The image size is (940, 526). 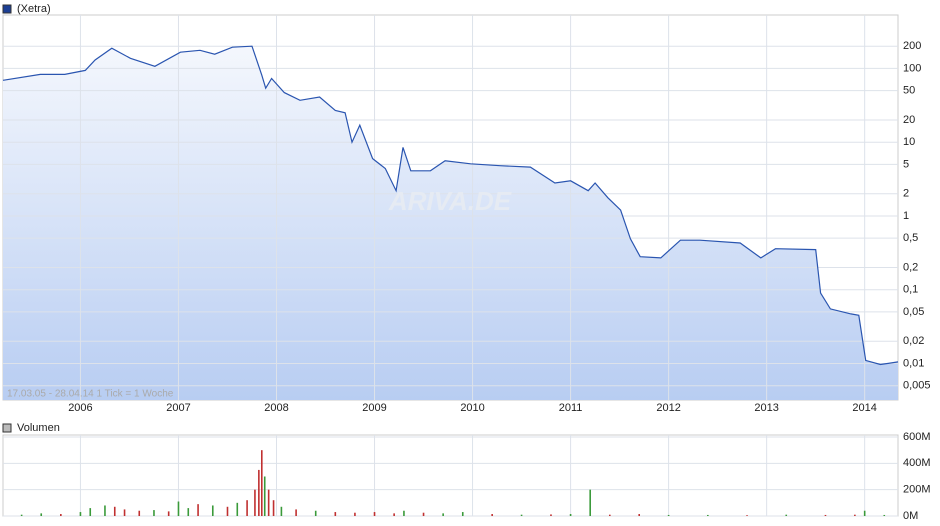 What do you see at coordinates (917, 386) in the screenshot?
I see `y-tick-label: 0,005` at bounding box center [917, 386].